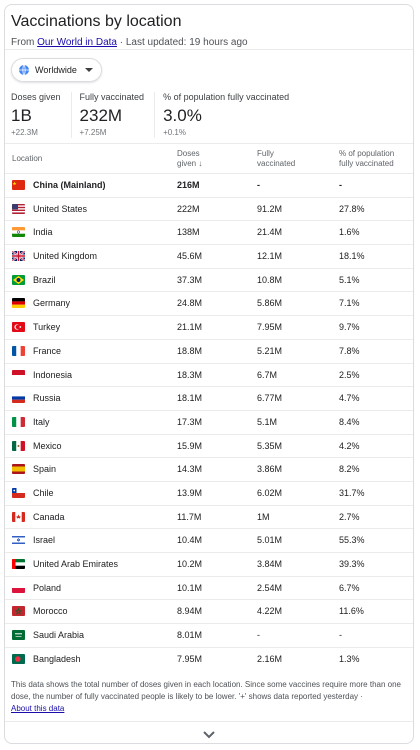 This screenshot has height=750, width=420. Describe the element at coordinates (209, 445) in the screenshot. I see `table-row: Mexico 15.9M 5.35M 4.2%` at that location.